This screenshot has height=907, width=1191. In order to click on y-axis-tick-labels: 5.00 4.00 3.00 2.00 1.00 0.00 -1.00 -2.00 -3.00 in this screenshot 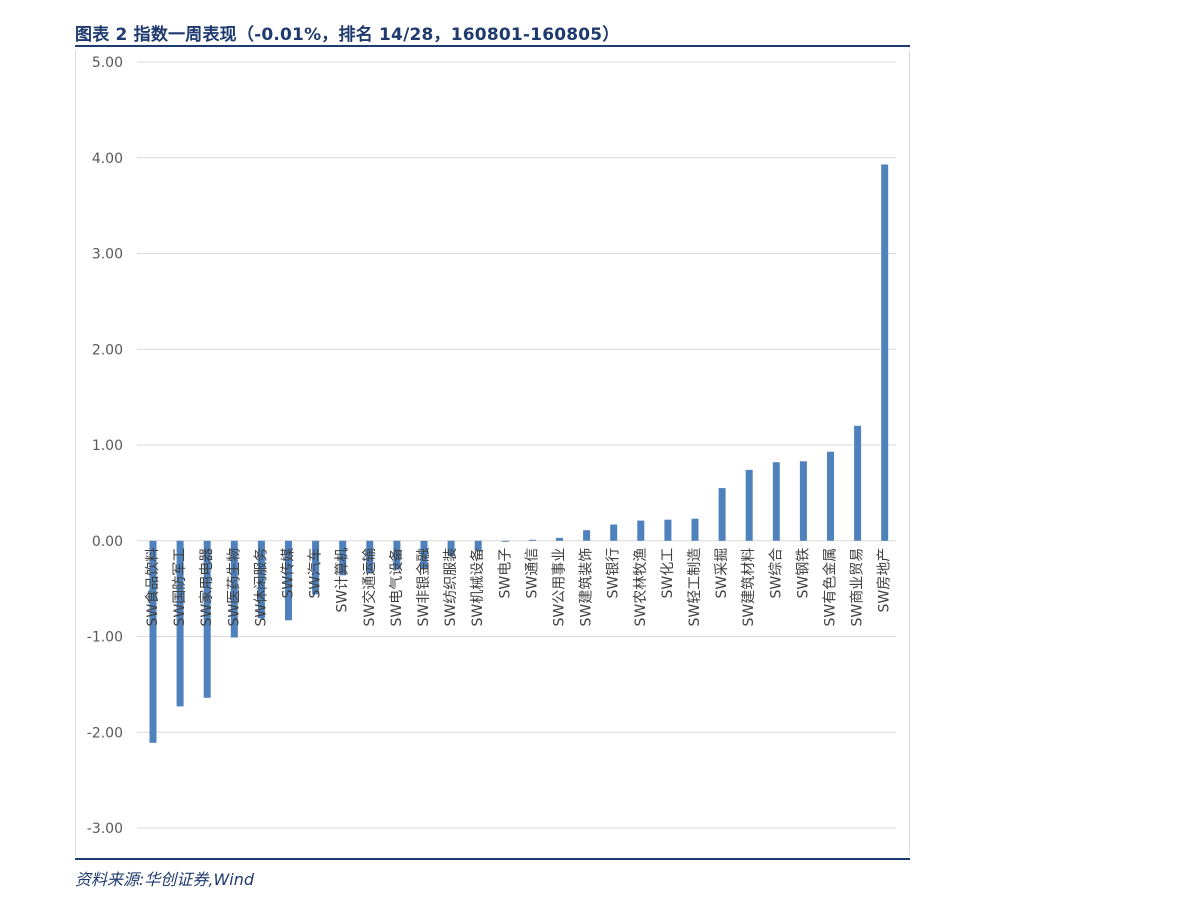, I will do `click(105, 446)`.